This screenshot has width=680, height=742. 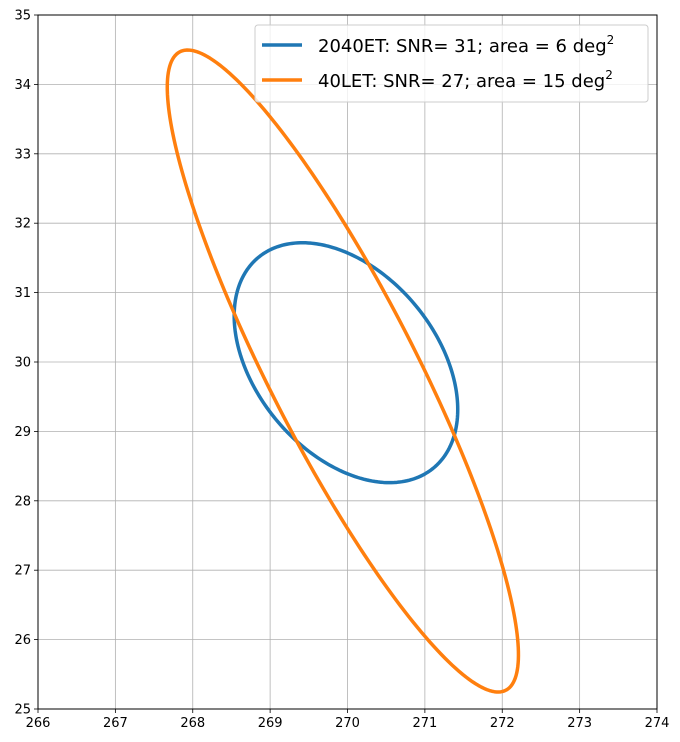 I want to click on y-tick-label: 35, so click(x=22, y=16).